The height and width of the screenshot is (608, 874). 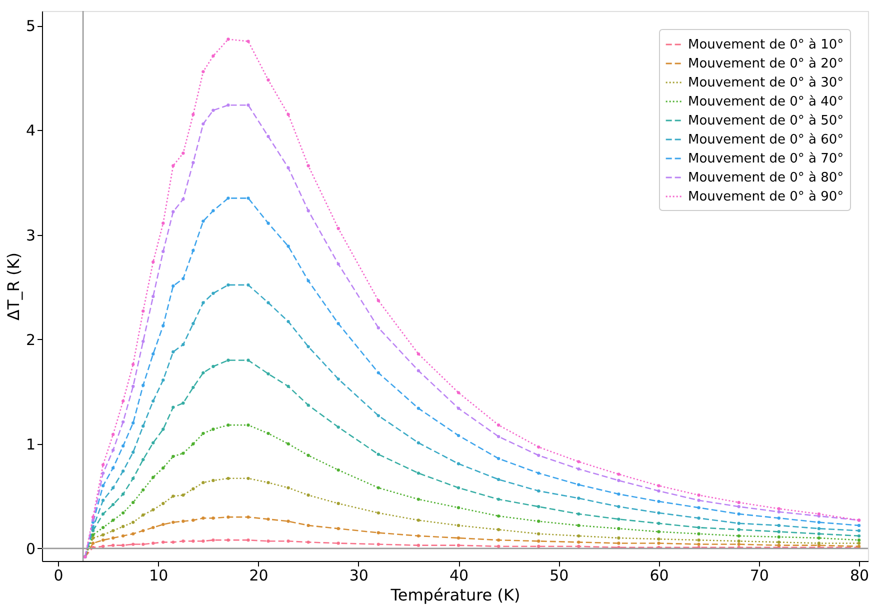 I want to click on x-tick-label: 10, so click(x=158, y=575).